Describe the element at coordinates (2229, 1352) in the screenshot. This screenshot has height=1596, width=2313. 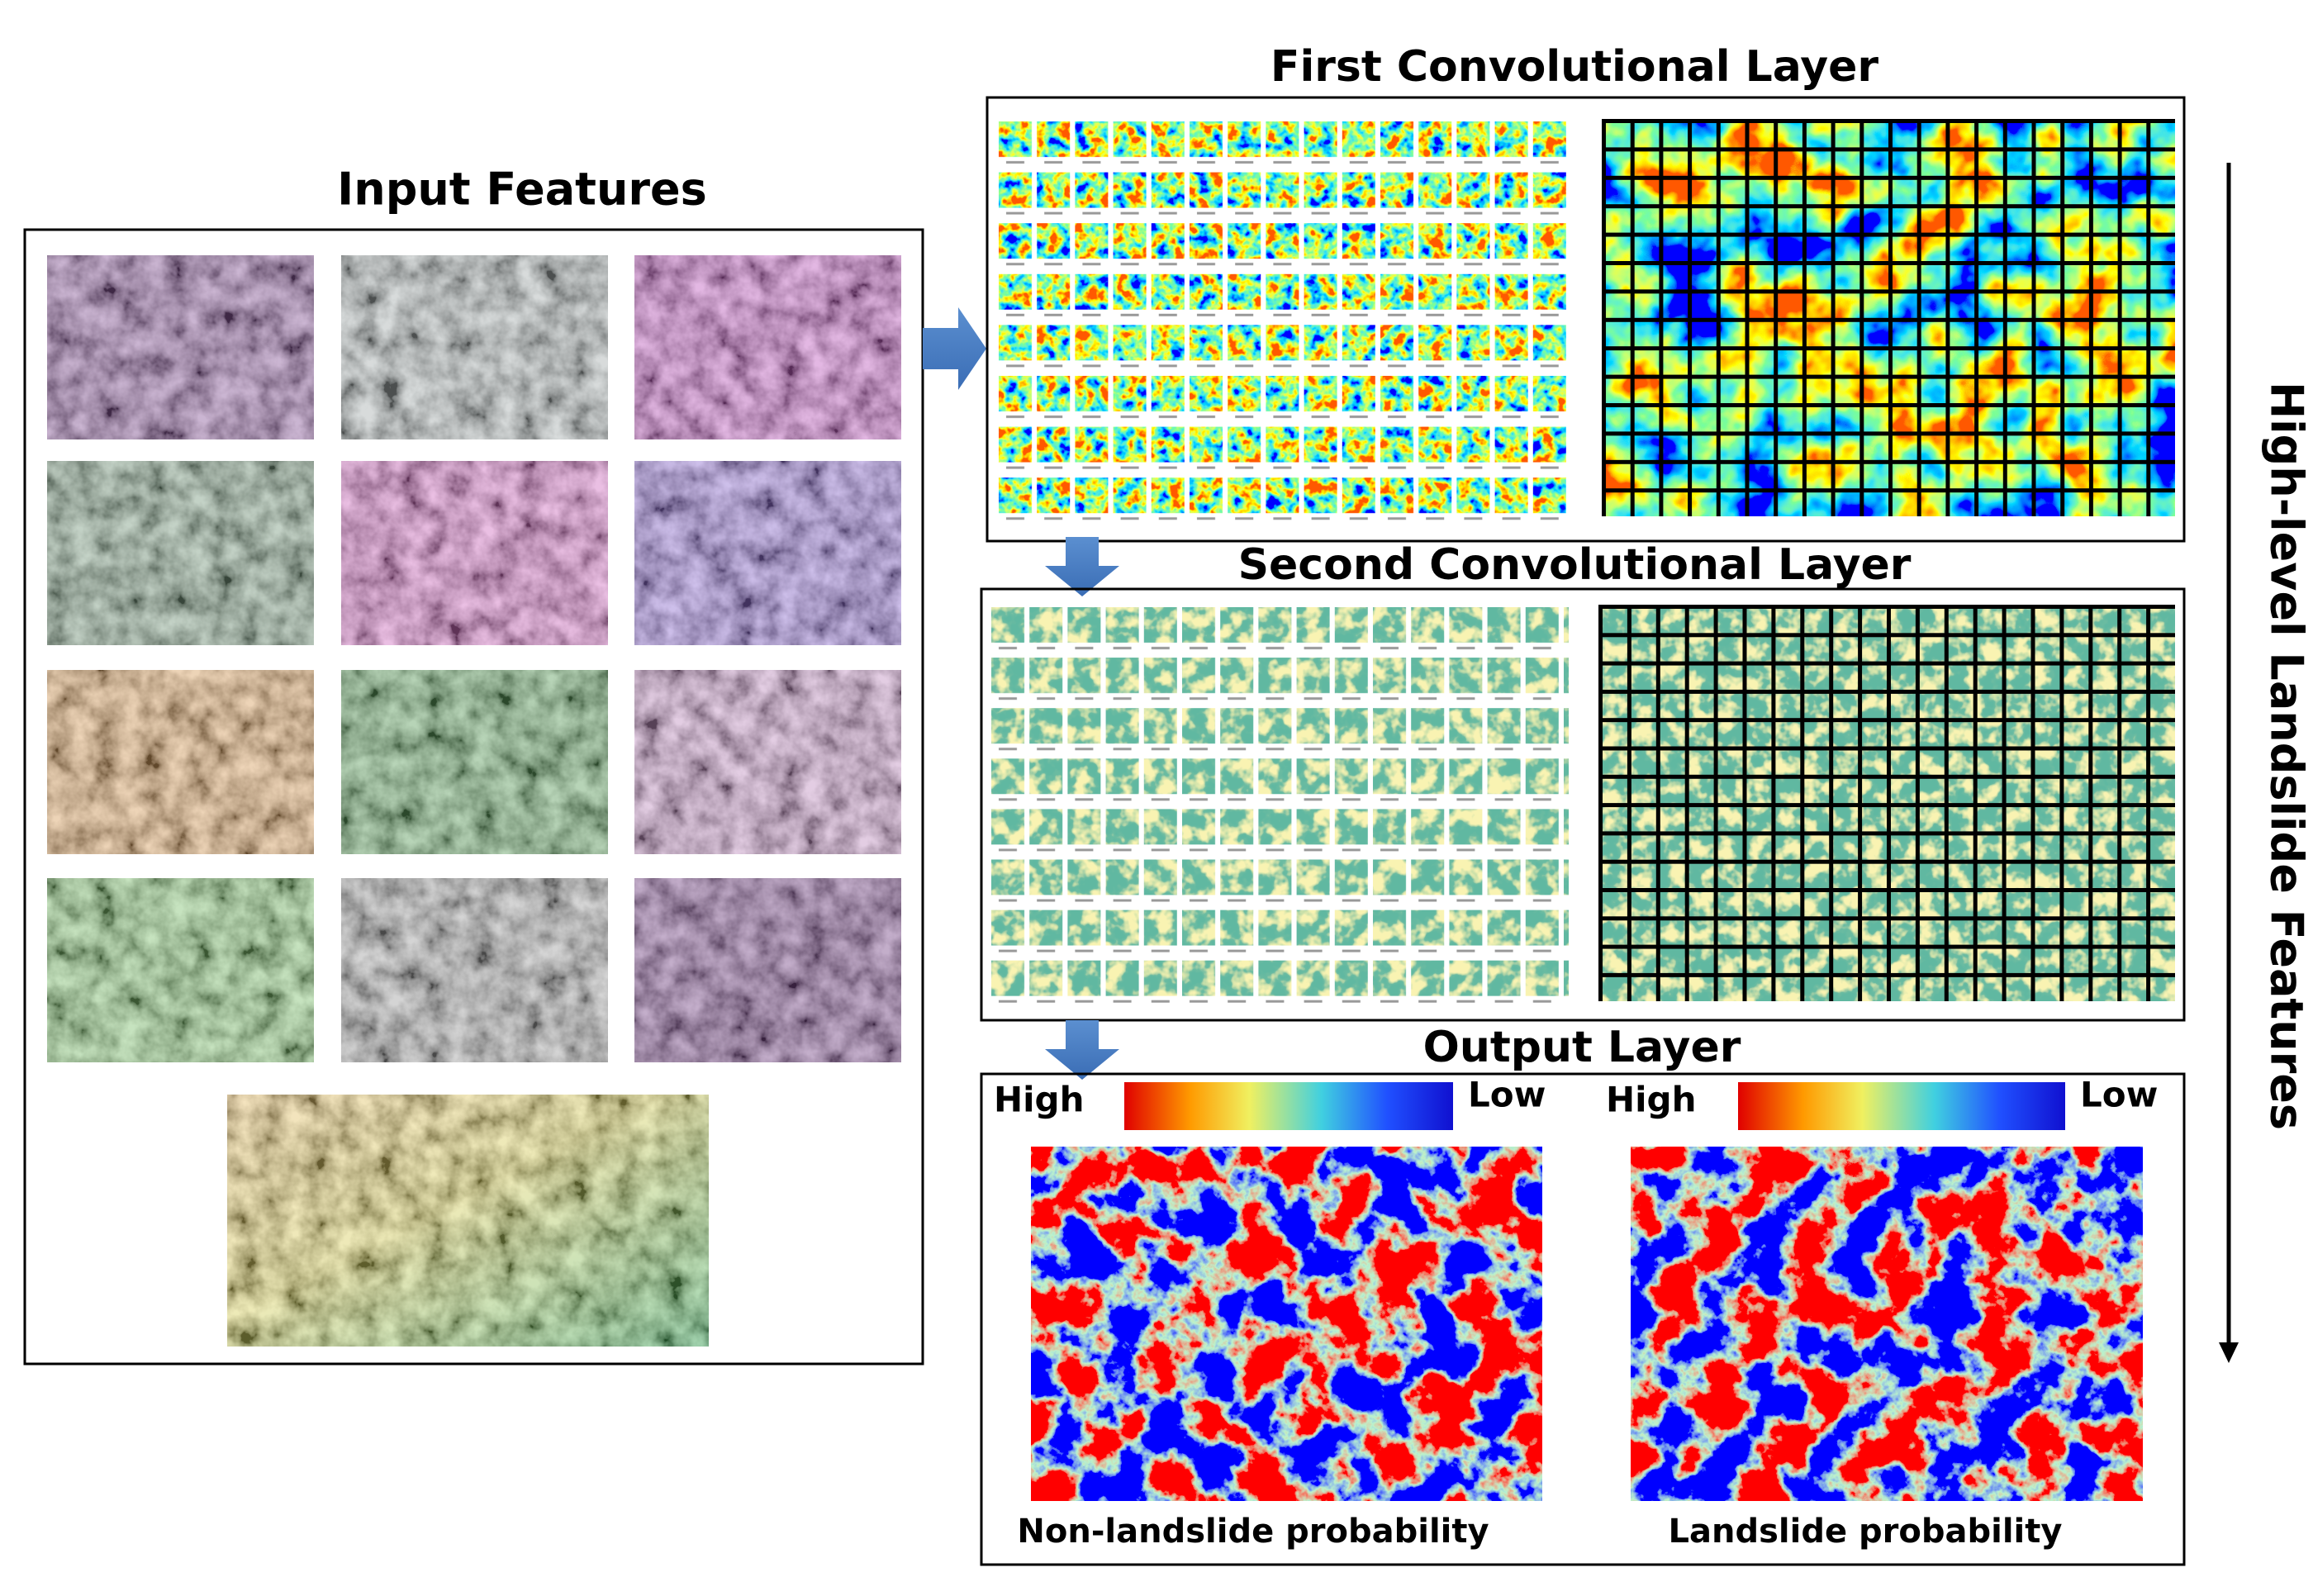
I see `side-arrowhead` at that location.